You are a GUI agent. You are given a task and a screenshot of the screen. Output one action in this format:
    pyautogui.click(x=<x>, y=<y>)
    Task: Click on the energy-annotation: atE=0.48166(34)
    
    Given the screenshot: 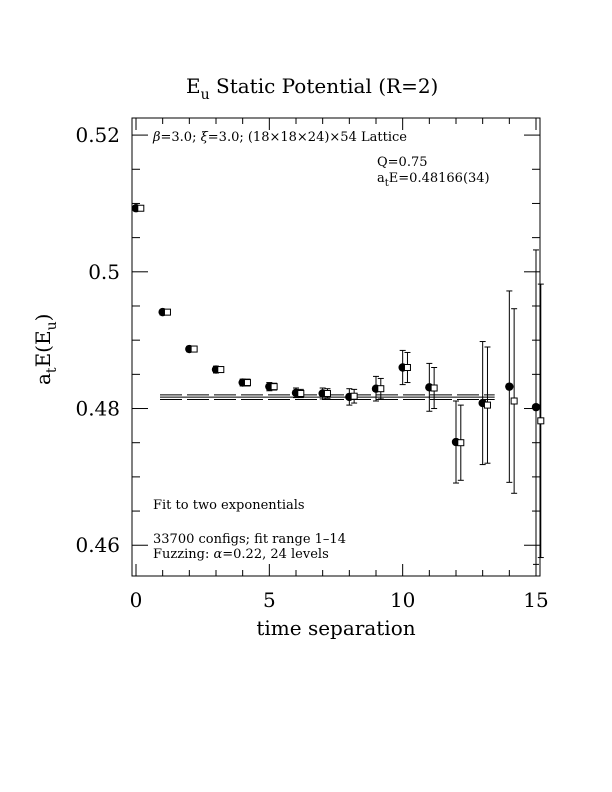 What is the action you would take?
    pyautogui.click(x=433, y=180)
    